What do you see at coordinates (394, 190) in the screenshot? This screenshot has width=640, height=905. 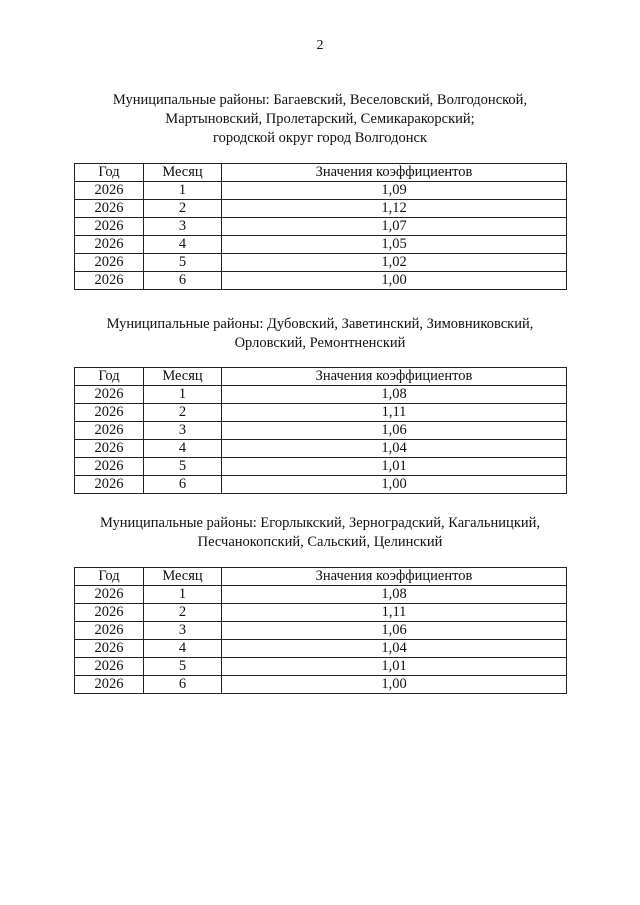 I see `coefficient-cell: 1,09` at bounding box center [394, 190].